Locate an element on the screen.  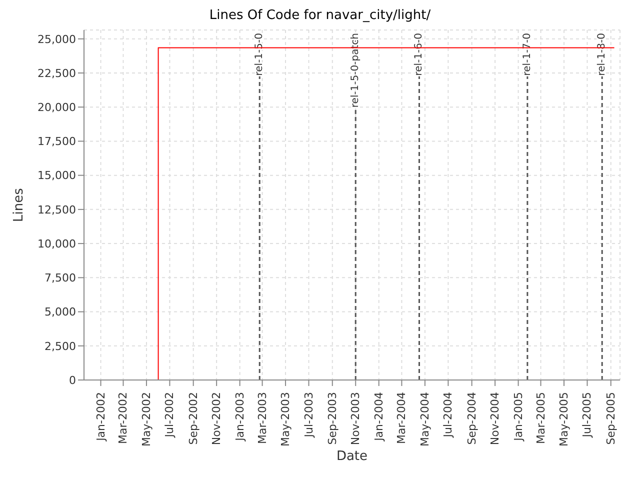
x-tick-label: Mar-2002 is located at coordinates (123, 418).